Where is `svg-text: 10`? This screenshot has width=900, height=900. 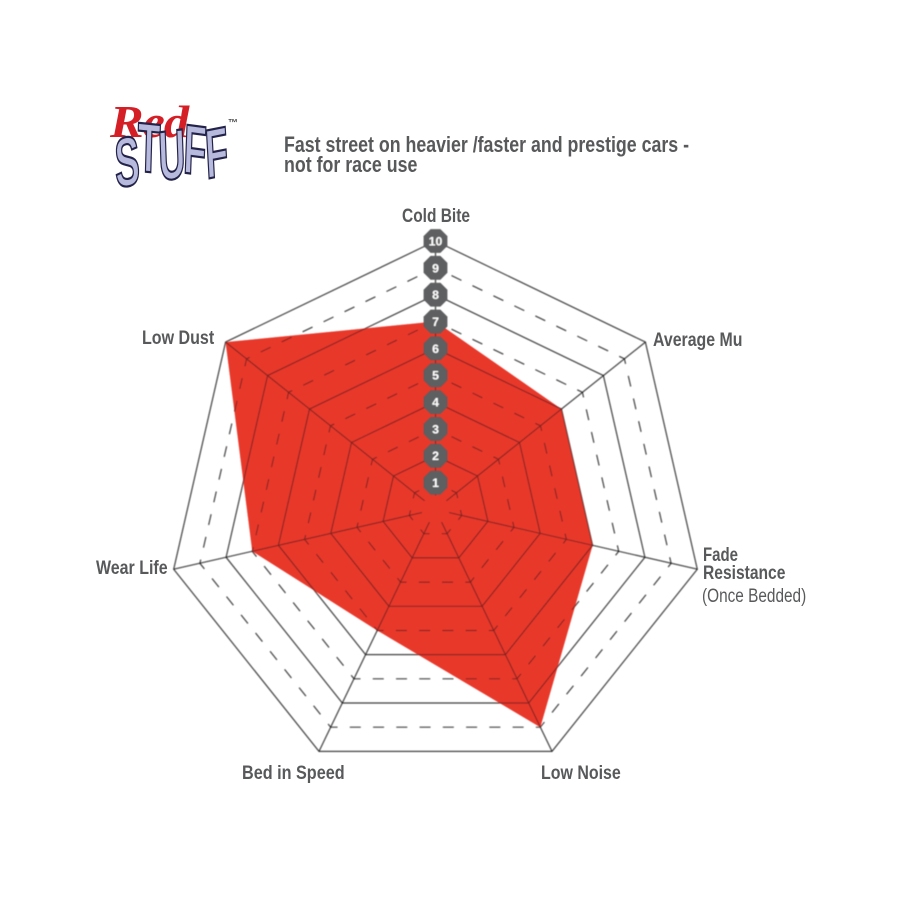
svg-text: 10 is located at coordinates (436, 241).